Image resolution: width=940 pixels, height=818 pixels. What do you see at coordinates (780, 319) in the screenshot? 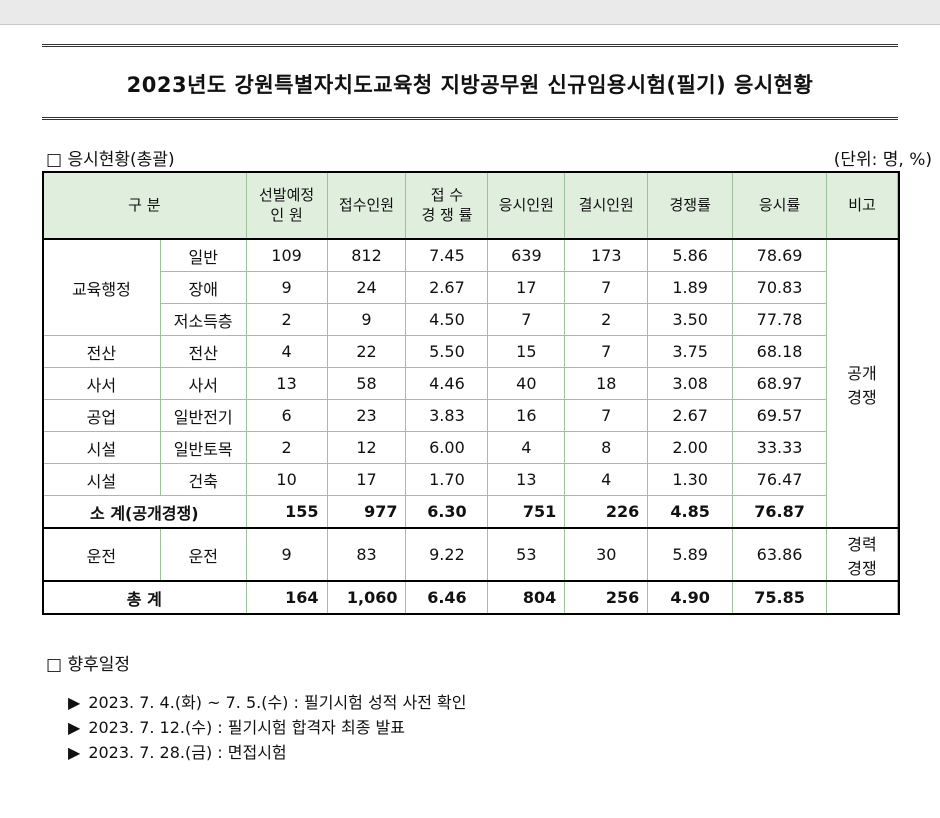
I see `cell: 77.78` at bounding box center [780, 319].